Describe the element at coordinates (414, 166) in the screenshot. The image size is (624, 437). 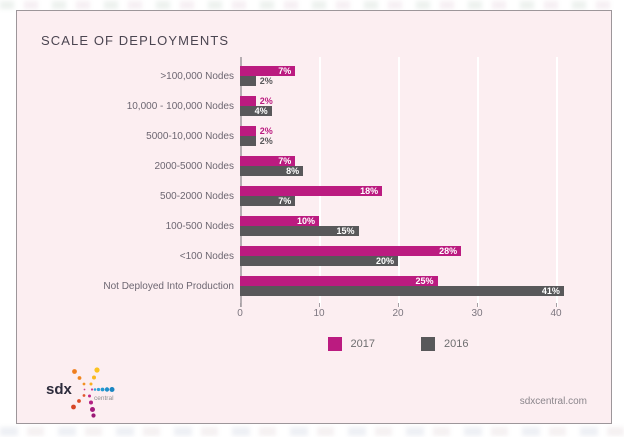
I see `bar-group: 7% 8%` at that location.